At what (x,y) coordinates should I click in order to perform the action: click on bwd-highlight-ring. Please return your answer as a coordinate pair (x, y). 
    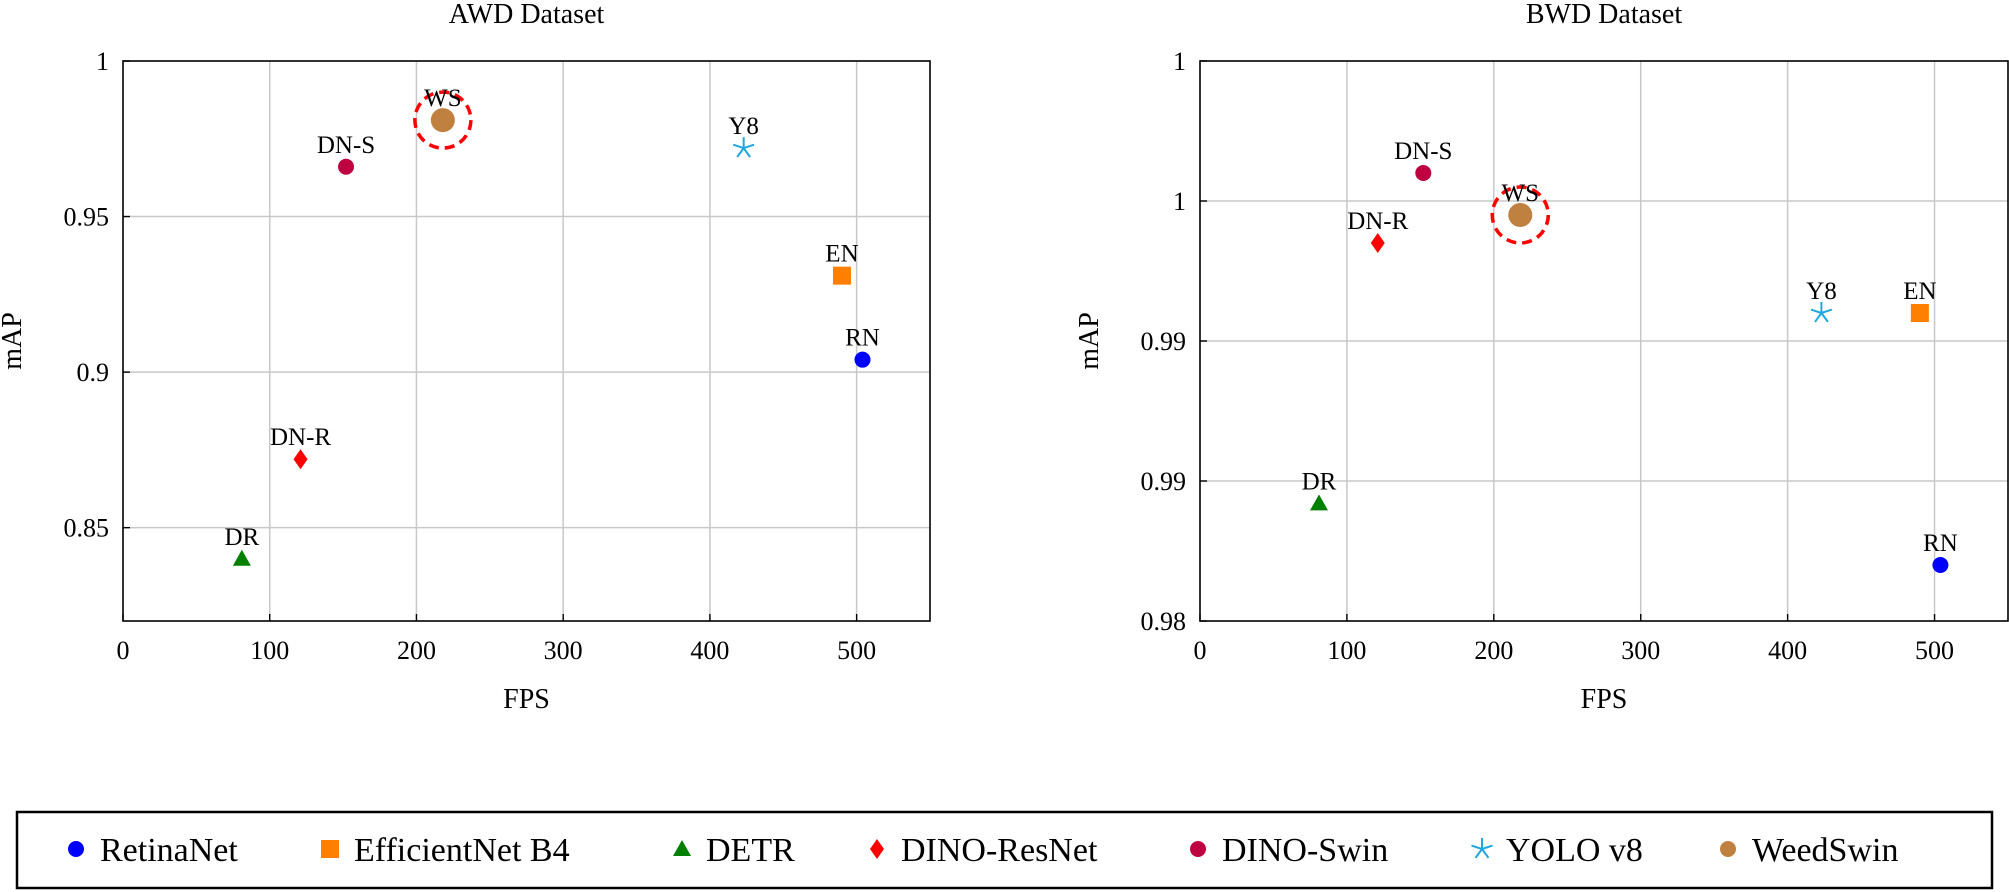
    Looking at the image, I should click on (1520, 215).